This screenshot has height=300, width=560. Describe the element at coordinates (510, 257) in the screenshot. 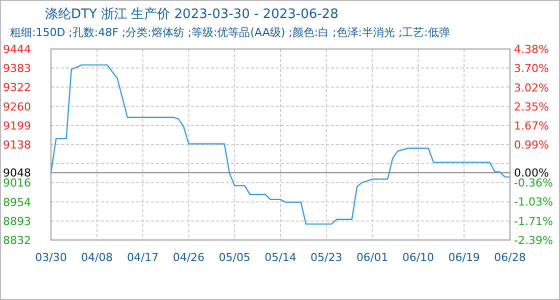

I see `x-tick-label: 06/28` at that location.